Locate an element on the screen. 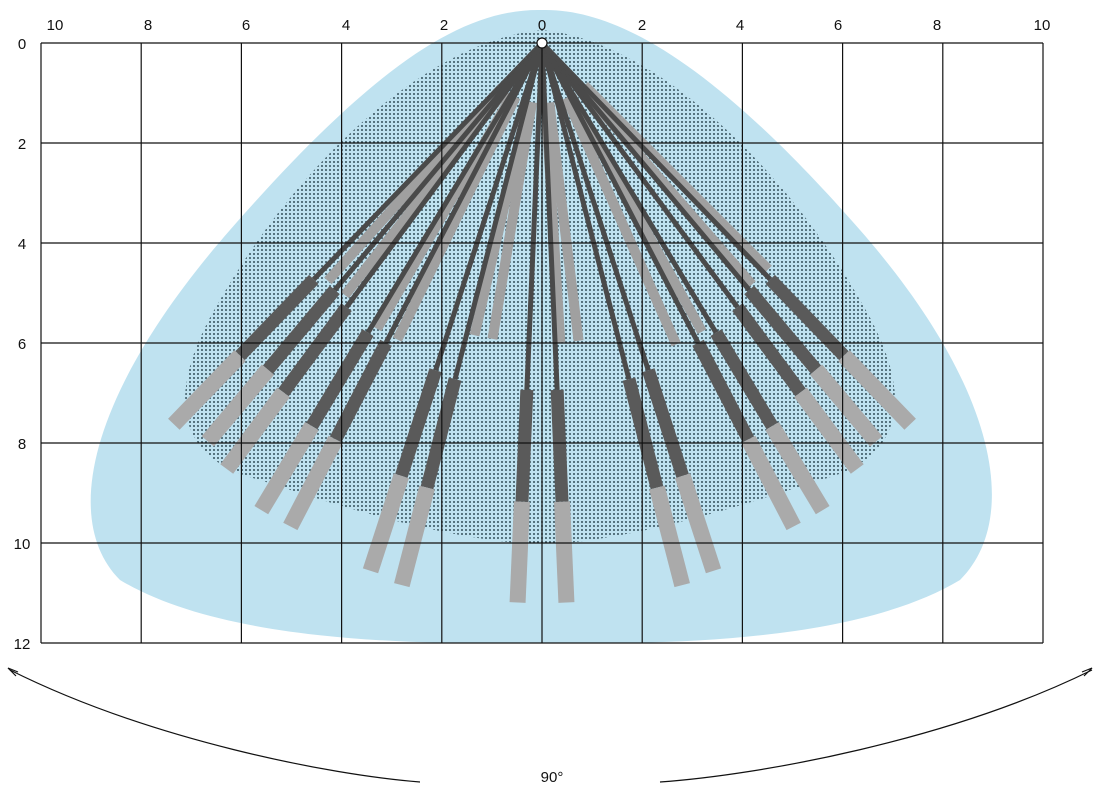 This screenshot has width=1096, height=786. x-tick-label: 0 is located at coordinates (542, 25).